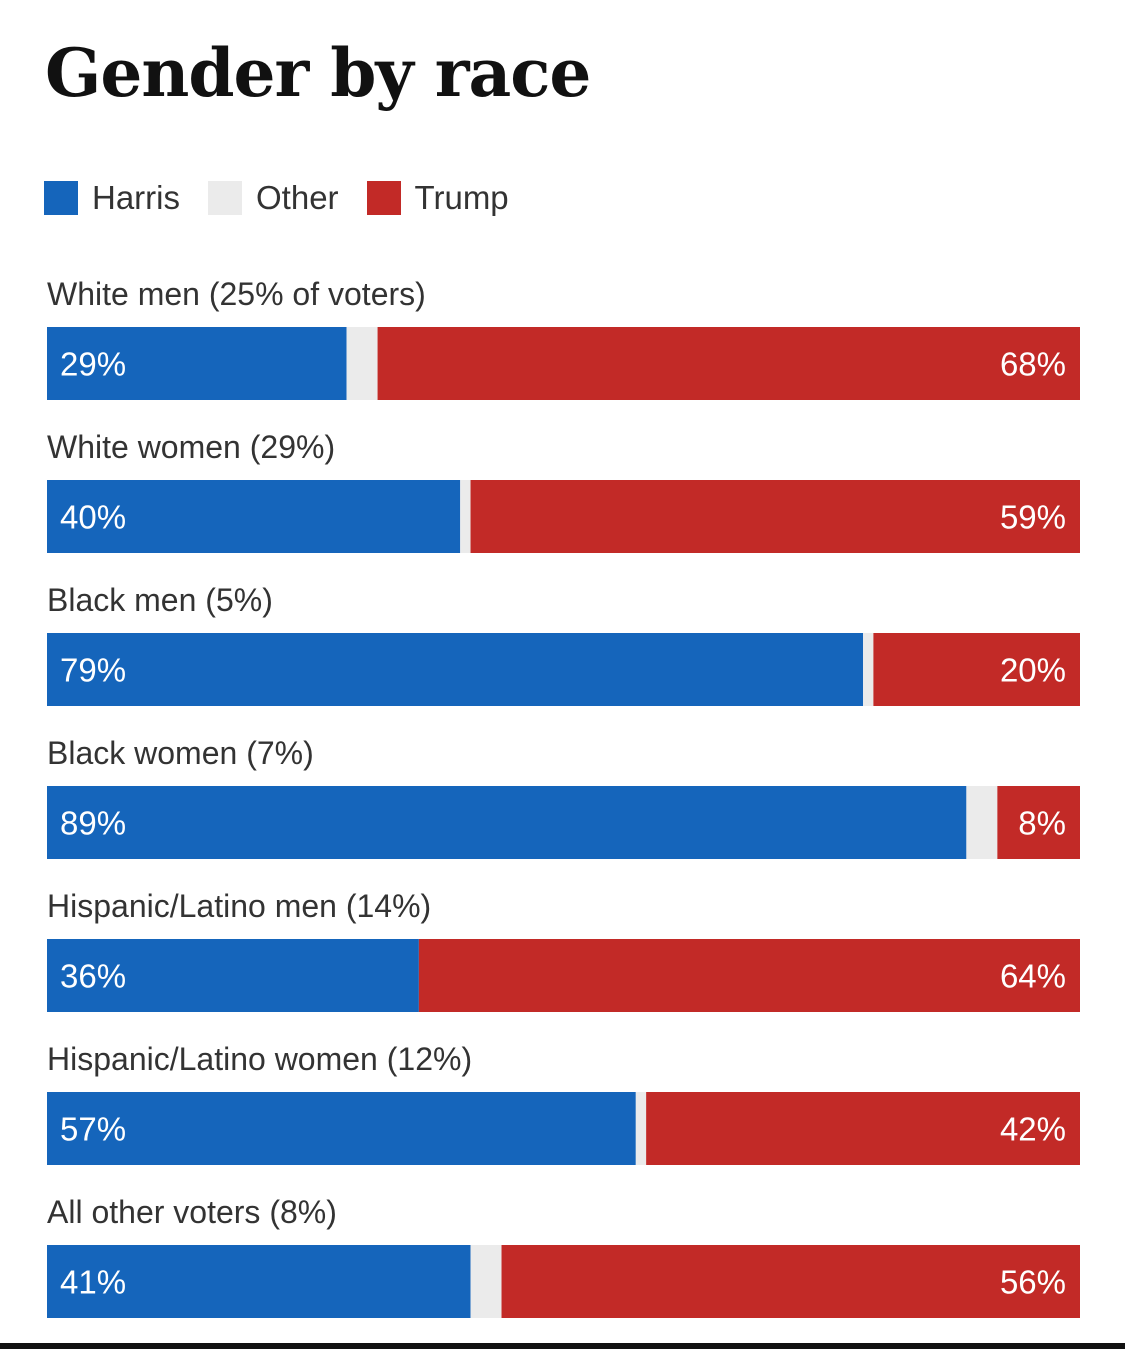 Image resolution: width=1125 pixels, height=1349 pixels. I want to click on value-label-harris-hispanic-latino-women-12: 57%, so click(93, 1129).